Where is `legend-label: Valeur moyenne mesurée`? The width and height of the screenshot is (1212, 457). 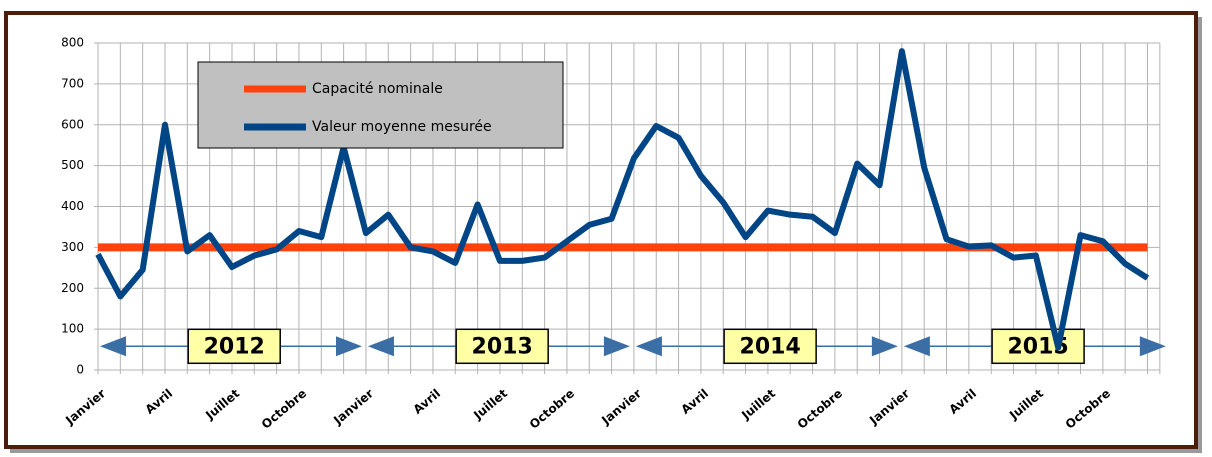
legend-label: Valeur moyenne mesurée is located at coordinates (402, 127).